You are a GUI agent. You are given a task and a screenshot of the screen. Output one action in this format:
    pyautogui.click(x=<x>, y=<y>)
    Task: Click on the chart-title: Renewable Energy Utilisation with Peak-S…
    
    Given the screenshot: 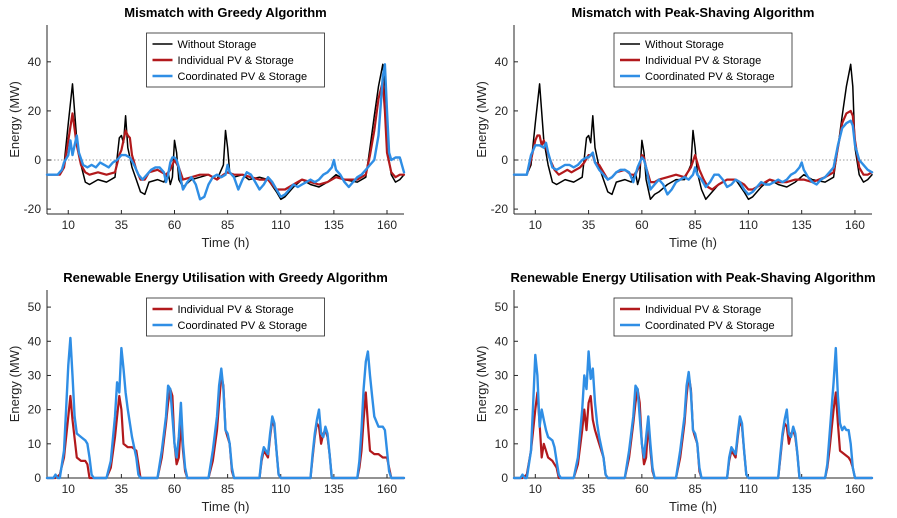 What is the action you would take?
    pyautogui.click(x=692, y=277)
    